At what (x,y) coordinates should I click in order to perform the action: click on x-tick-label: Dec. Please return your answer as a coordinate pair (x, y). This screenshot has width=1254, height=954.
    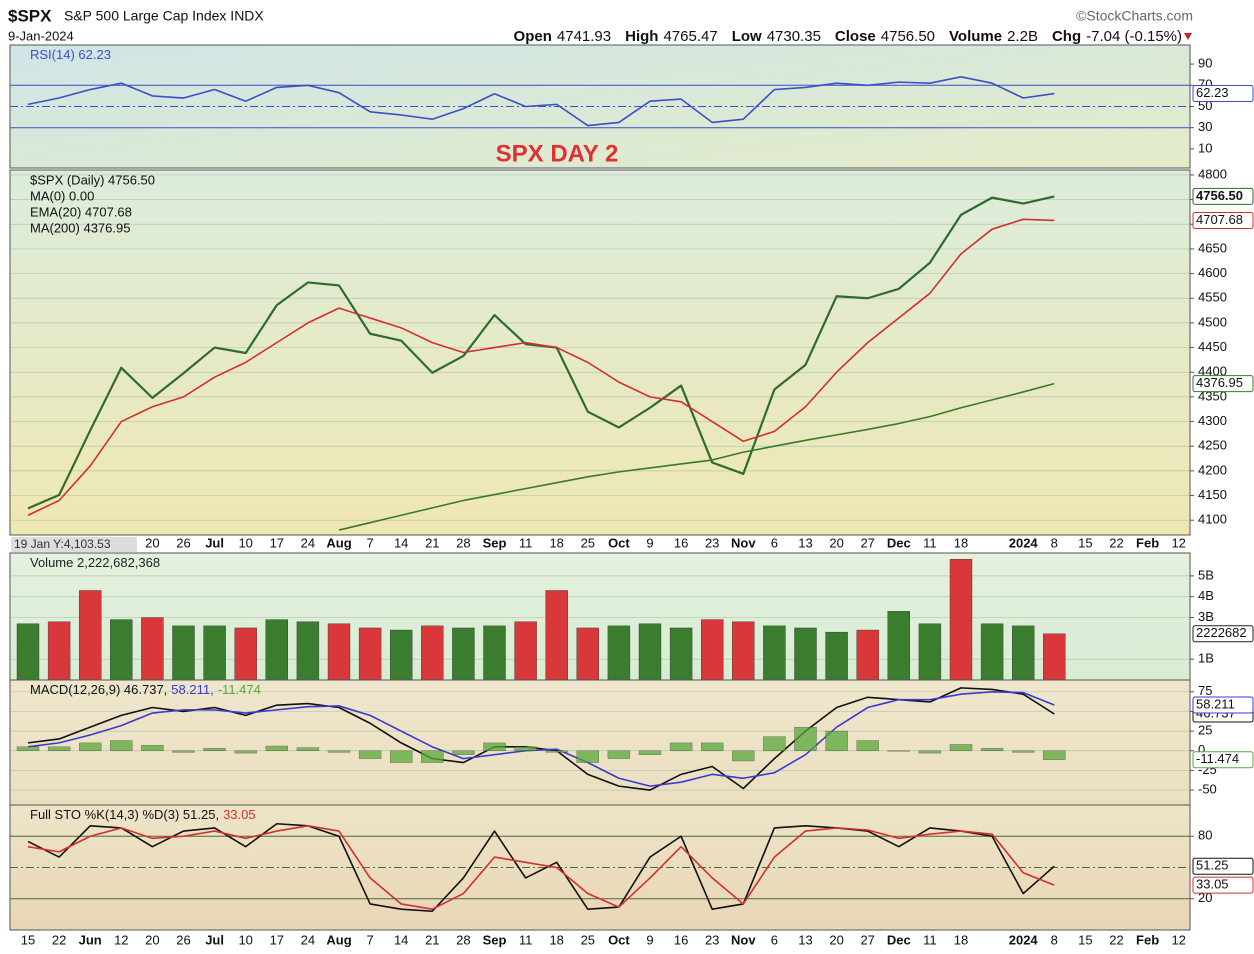
    Looking at the image, I should click on (899, 542).